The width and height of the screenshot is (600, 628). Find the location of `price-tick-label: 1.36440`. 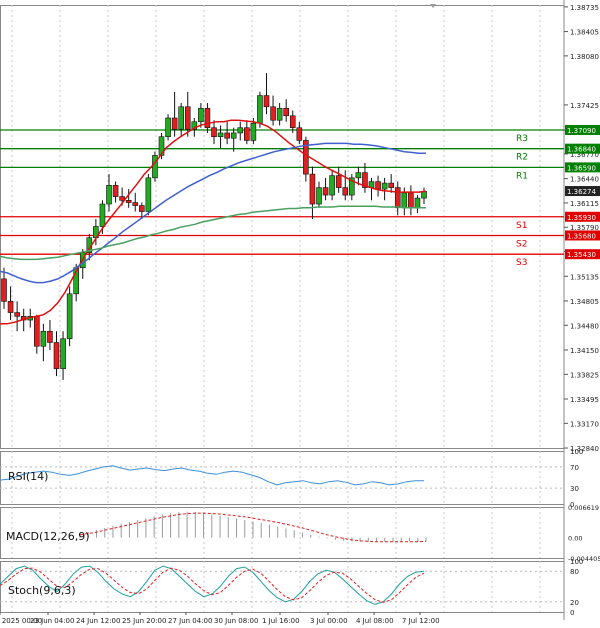

price-tick-label: 1.36440 is located at coordinates (584, 180).